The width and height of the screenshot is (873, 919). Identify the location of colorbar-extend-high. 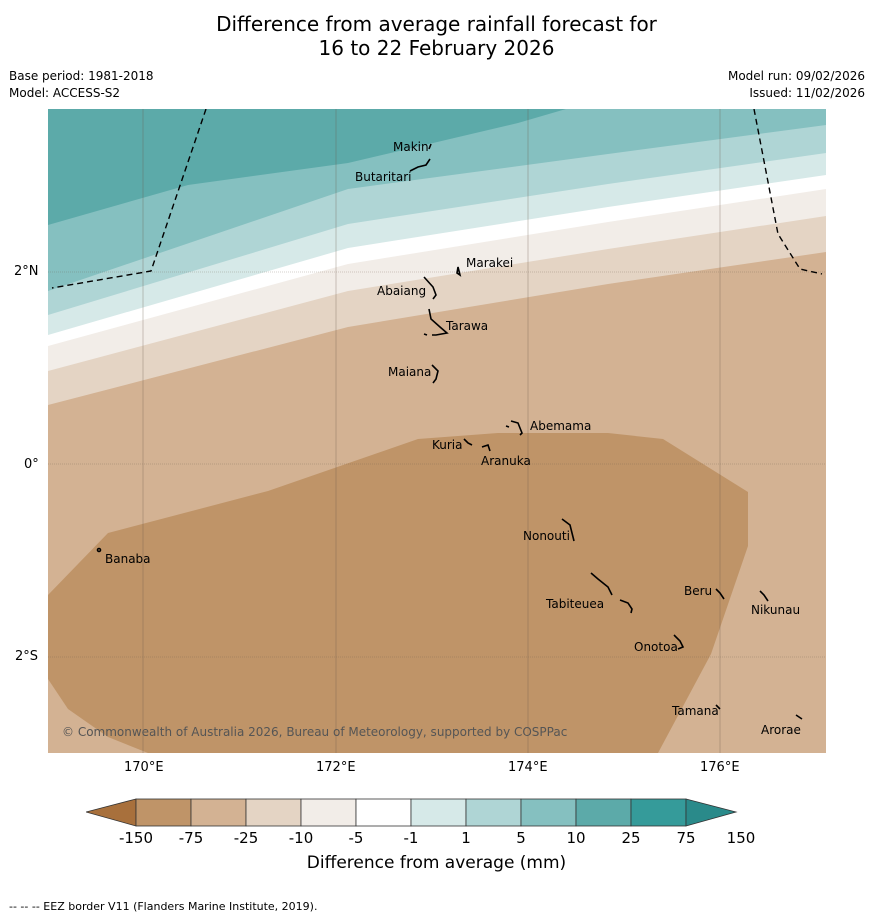
(711, 812).